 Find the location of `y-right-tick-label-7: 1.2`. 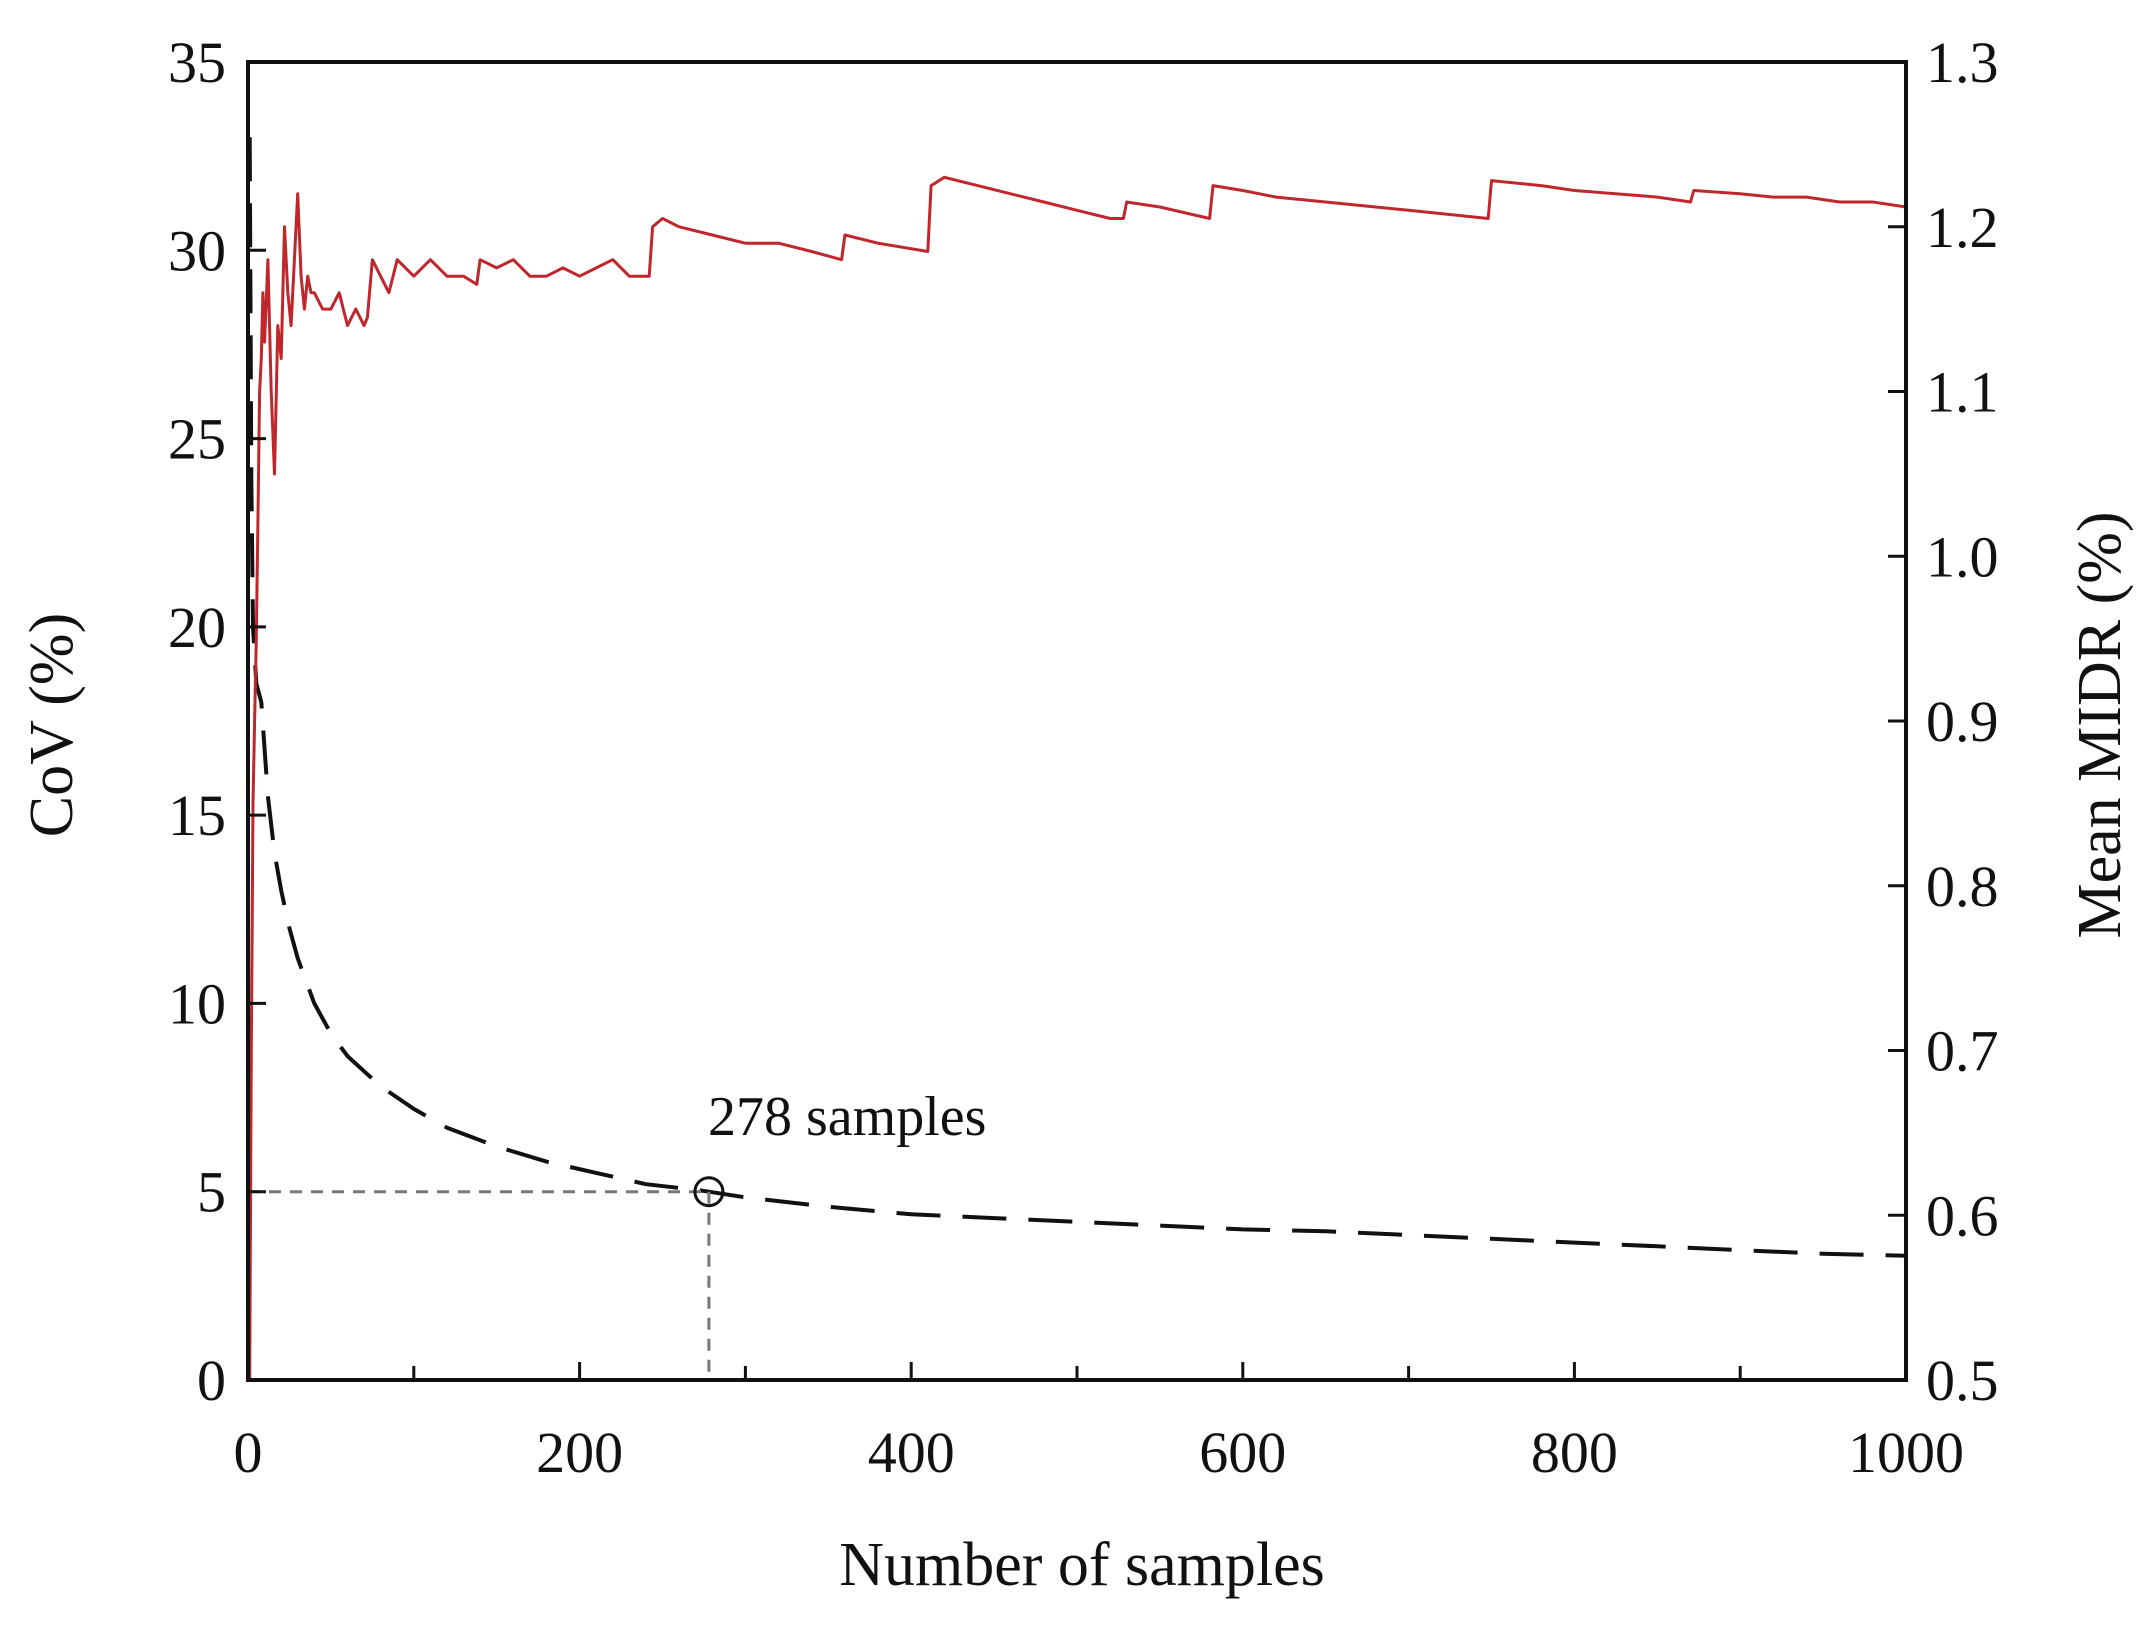

y-right-tick-label-7: 1.2 is located at coordinates (1962, 227).